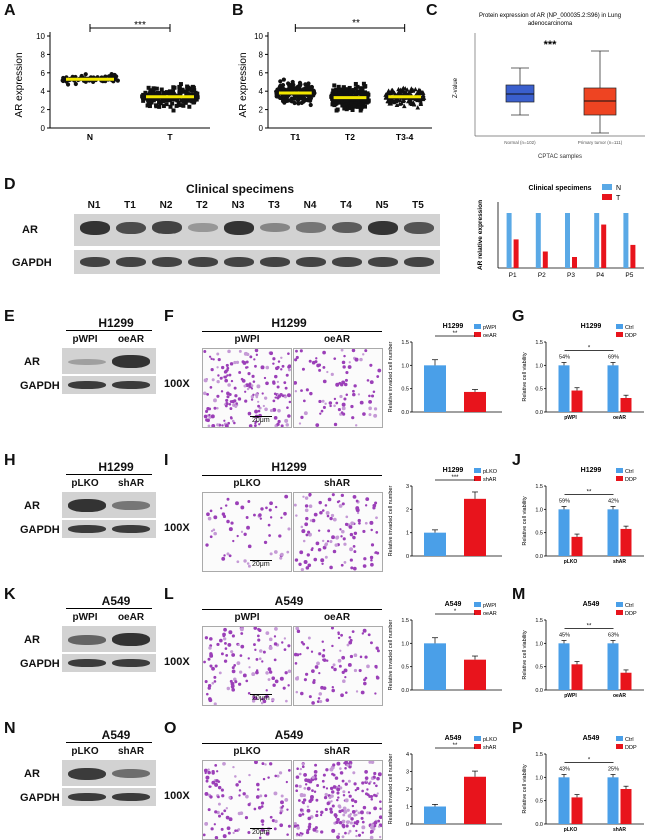 Image resolution: width=660 pixels, height=840 pixels. What do you see at coordinates (275, 372) in the screenshot?
I see `panel-f-invasion-images: H1299 pWPI oeAR 100X 20μm` at bounding box center [275, 372].